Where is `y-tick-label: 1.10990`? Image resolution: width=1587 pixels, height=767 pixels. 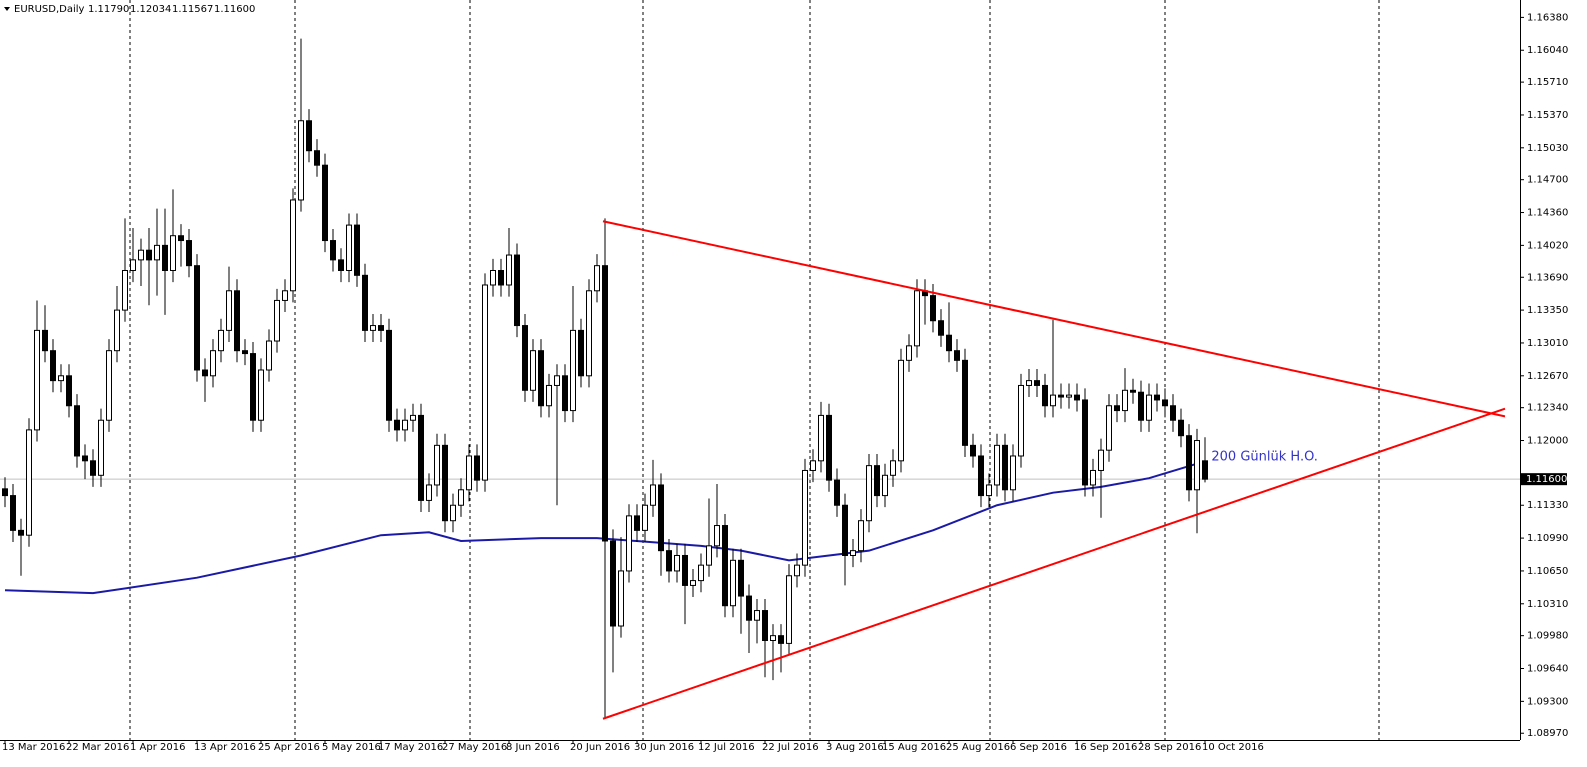 y-tick-label: 1.10990 is located at coordinates (1547, 538).